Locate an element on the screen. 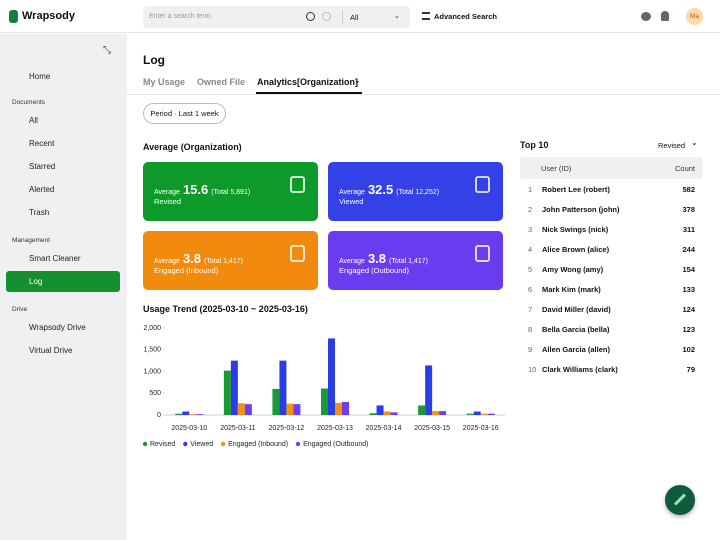 This screenshot has width=720, height=540. count: 378 is located at coordinates (688, 209).